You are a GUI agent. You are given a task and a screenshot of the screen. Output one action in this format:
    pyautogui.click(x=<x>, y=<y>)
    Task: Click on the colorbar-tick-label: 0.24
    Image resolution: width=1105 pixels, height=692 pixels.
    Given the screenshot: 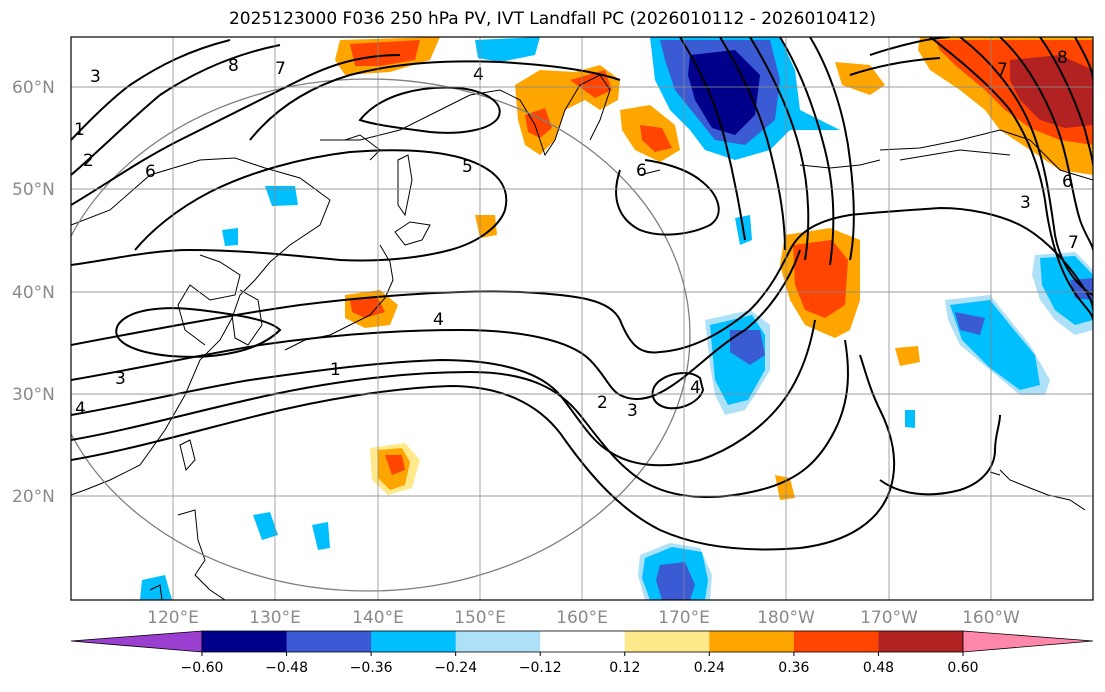 What is the action you would take?
    pyautogui.click(x=709, y=668)
    